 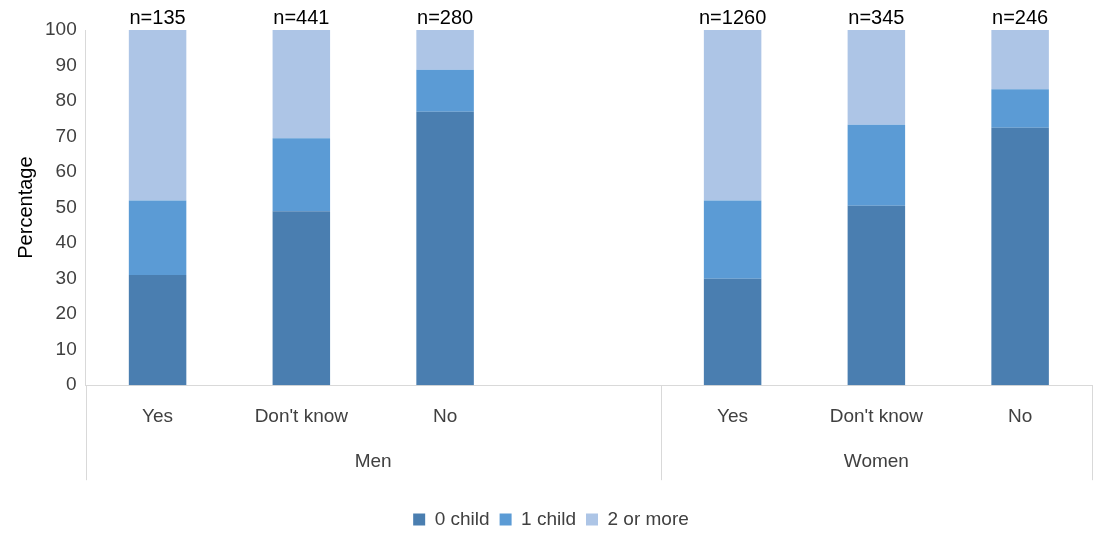 What do you see at coordinates (462, 518) in the screenshot?
I see `legend-label: 0 child` at bounding box center [462, 518].